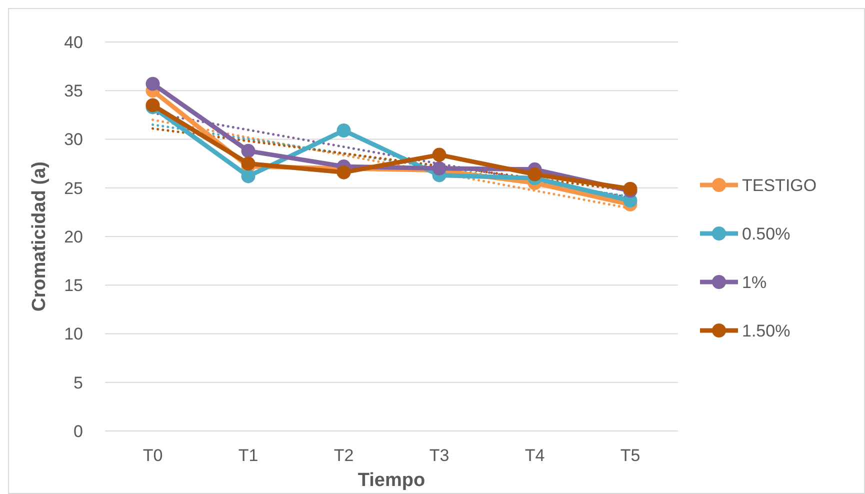 This screenshot has height=494, width=865. Describe the element at coordinates (779, 185) in the screenshot. I see `legend-label: TESTIGO` at that location.